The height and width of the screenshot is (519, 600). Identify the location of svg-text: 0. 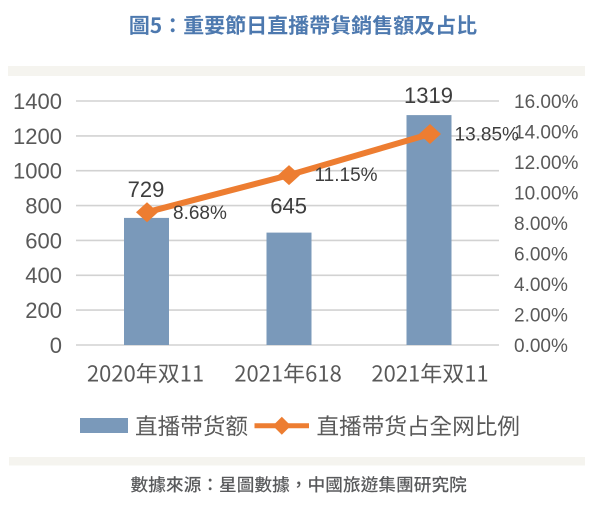
(56, 345).